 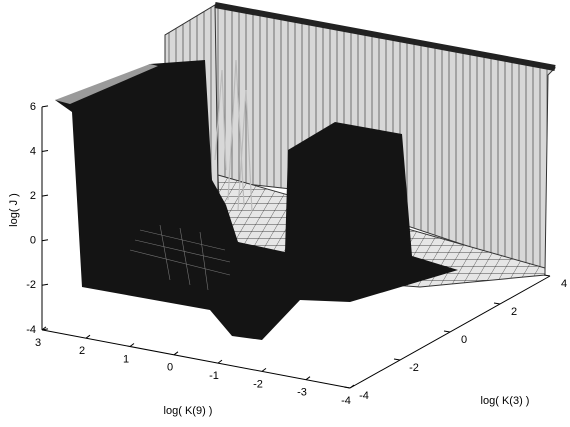 What do you see at coordinates (106, 84) in the screenshot?
I see `surface-top` at bounding box center [106, 84].